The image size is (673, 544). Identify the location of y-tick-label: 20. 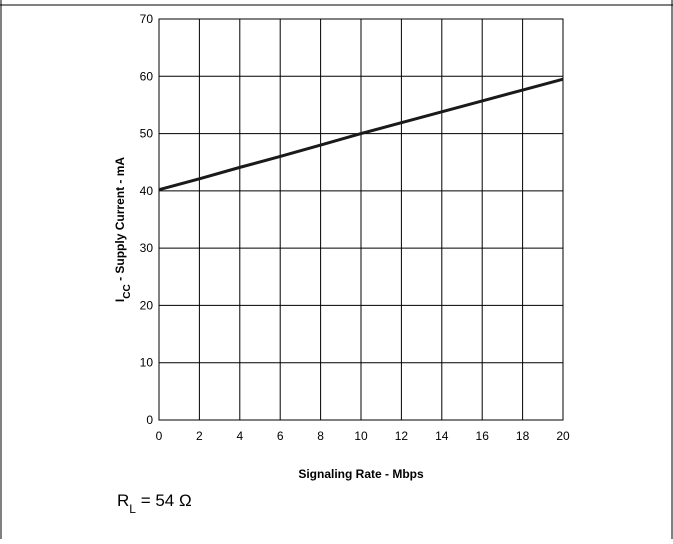
(147, 305).